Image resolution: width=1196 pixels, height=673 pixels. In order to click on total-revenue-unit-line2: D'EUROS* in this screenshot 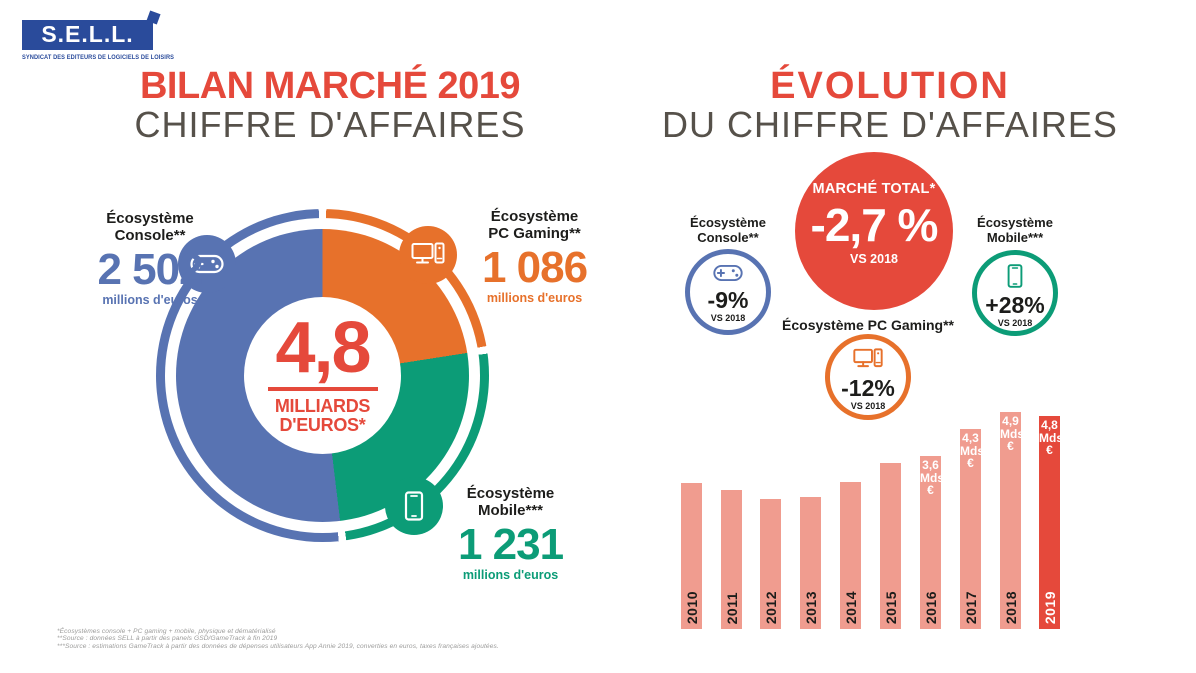, I will do `click(322, 425)`.